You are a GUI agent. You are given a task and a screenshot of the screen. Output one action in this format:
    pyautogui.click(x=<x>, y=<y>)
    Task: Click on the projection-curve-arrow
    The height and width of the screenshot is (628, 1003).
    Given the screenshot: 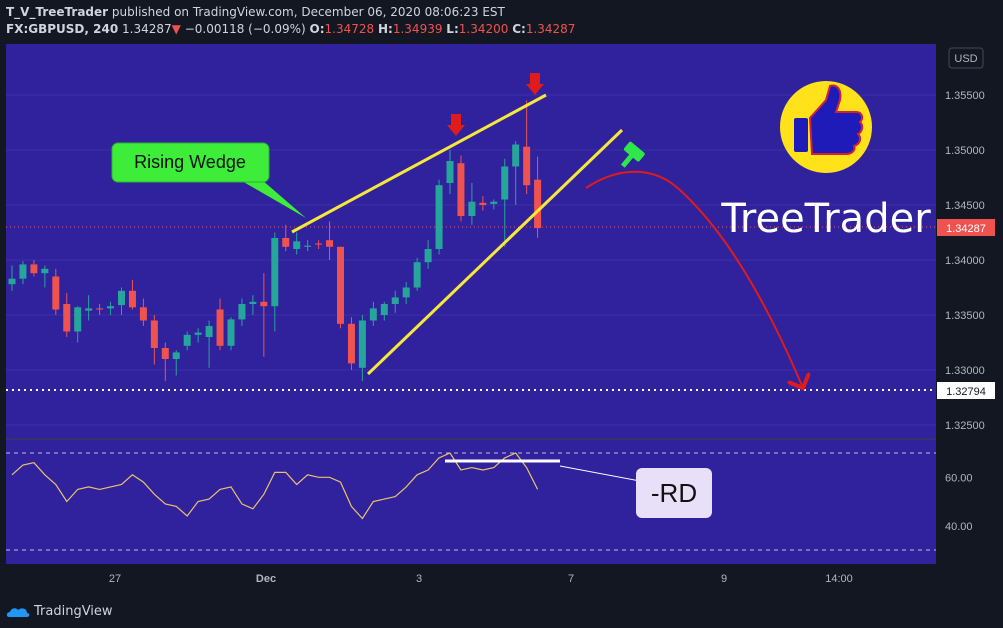 What is the action you would take?
    pyautogui.click(x=694, y=279)
    